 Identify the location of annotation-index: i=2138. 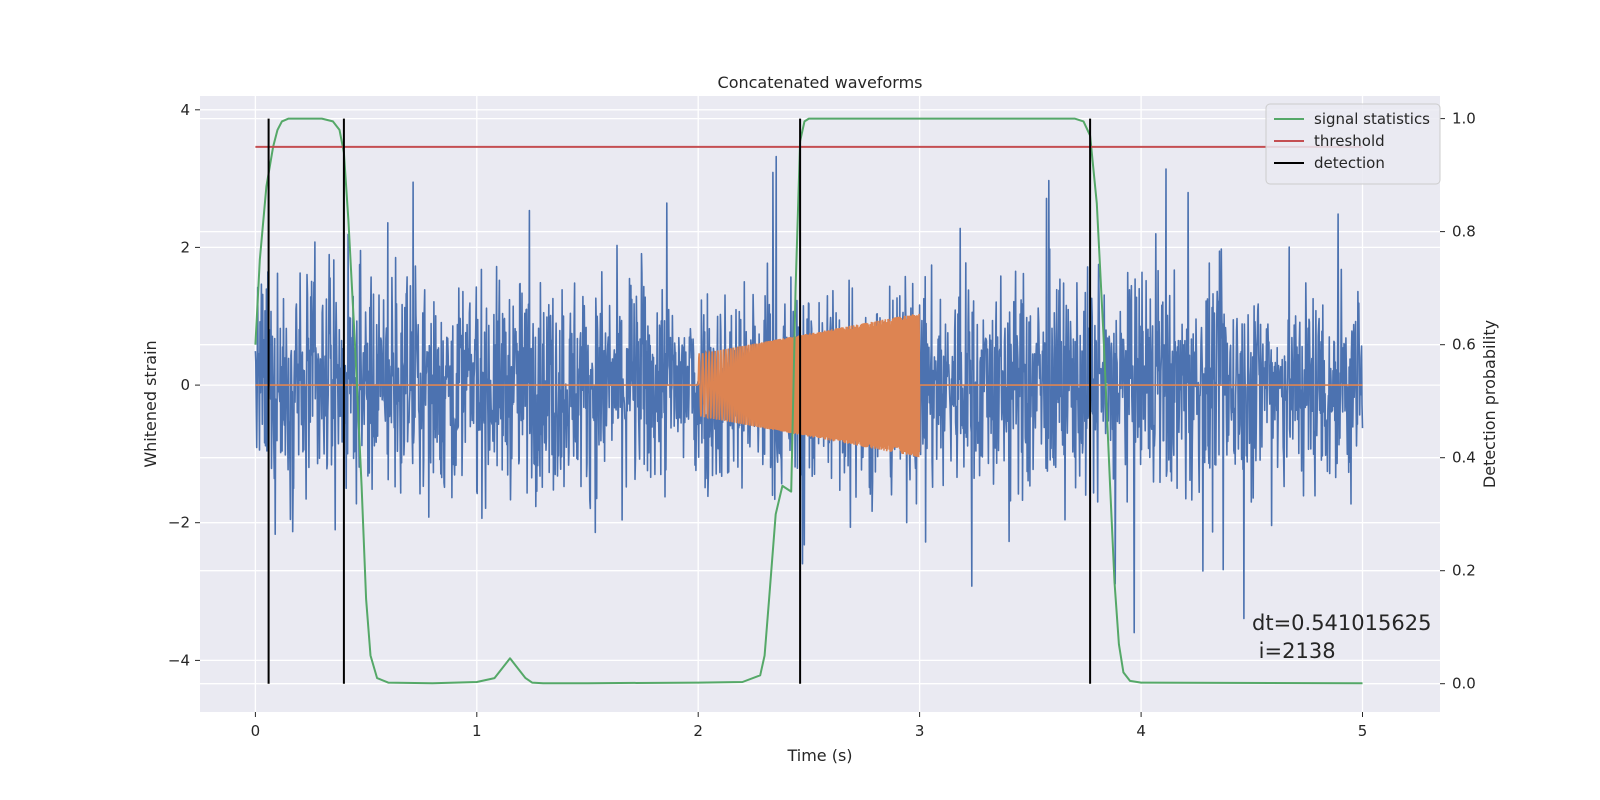
(1294, 651).